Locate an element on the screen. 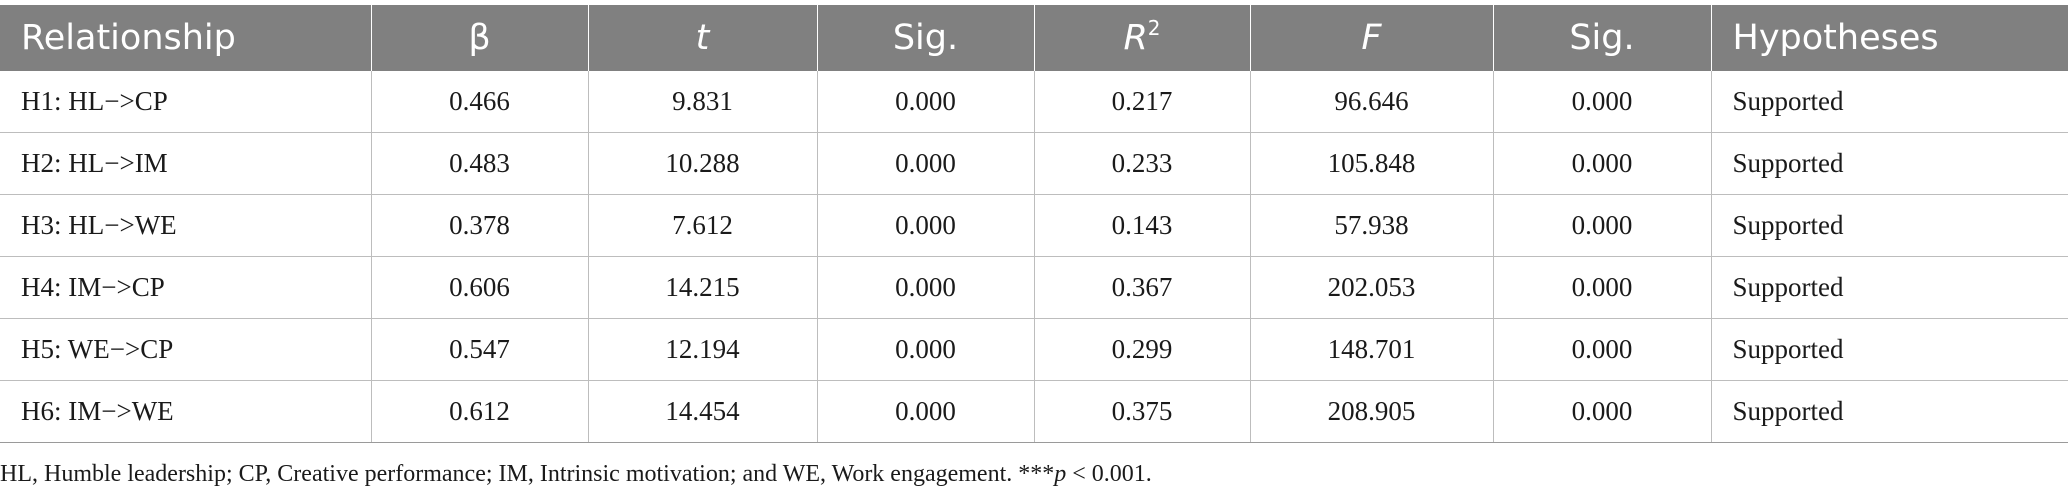 The height and width of the screenshot is (500, 2068). header-t-label: t is located at coordinates (702, 38).